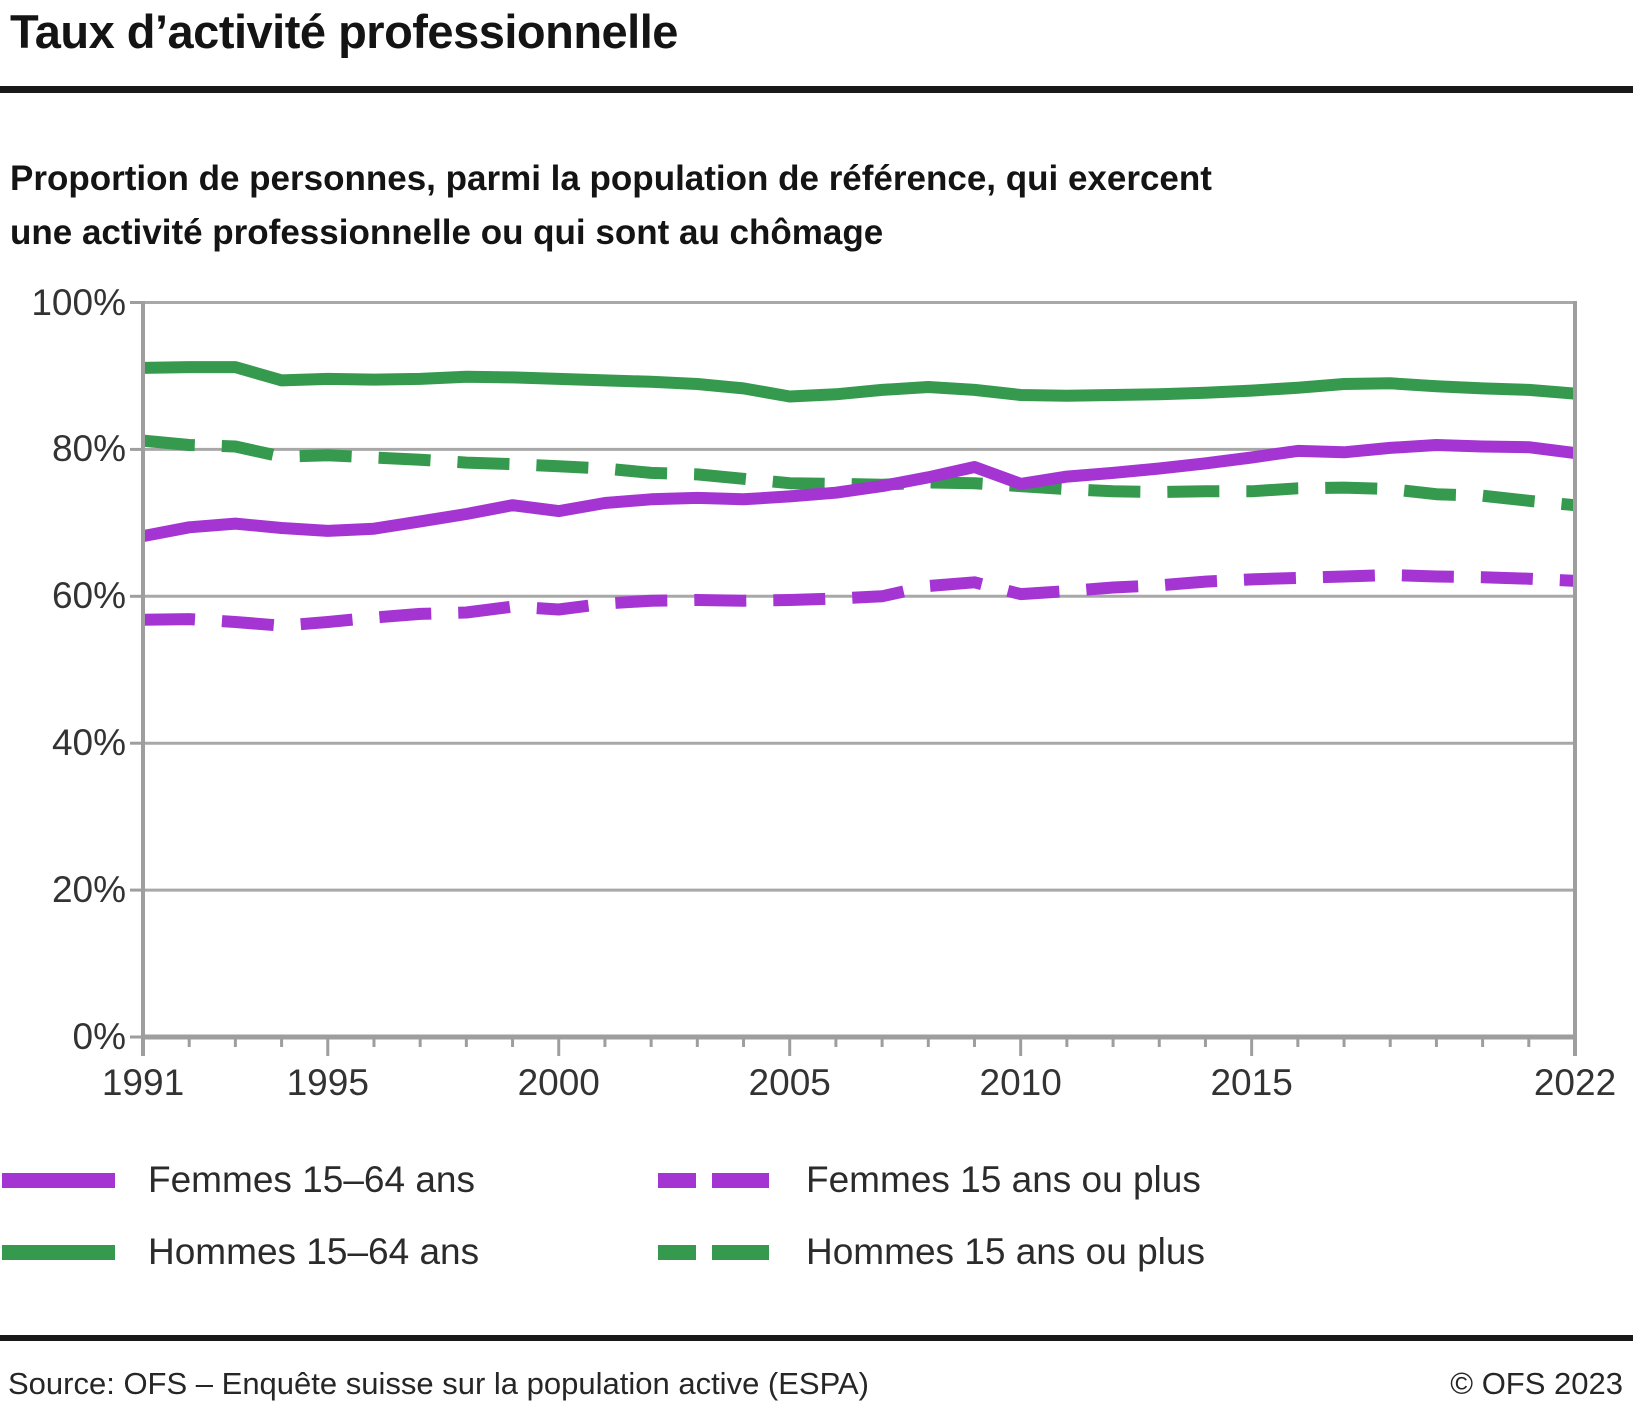  Describe the element at coordinates (88, 596) in the screenshot. I see `y-tick-label: 60%` at that location.